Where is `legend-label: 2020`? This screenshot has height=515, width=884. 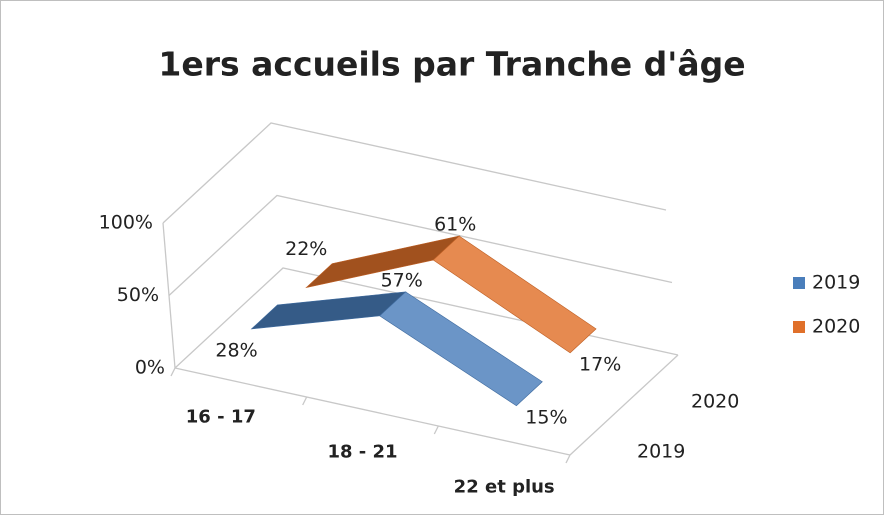
legend-label: 2020 is located at coordinates (836, 327).